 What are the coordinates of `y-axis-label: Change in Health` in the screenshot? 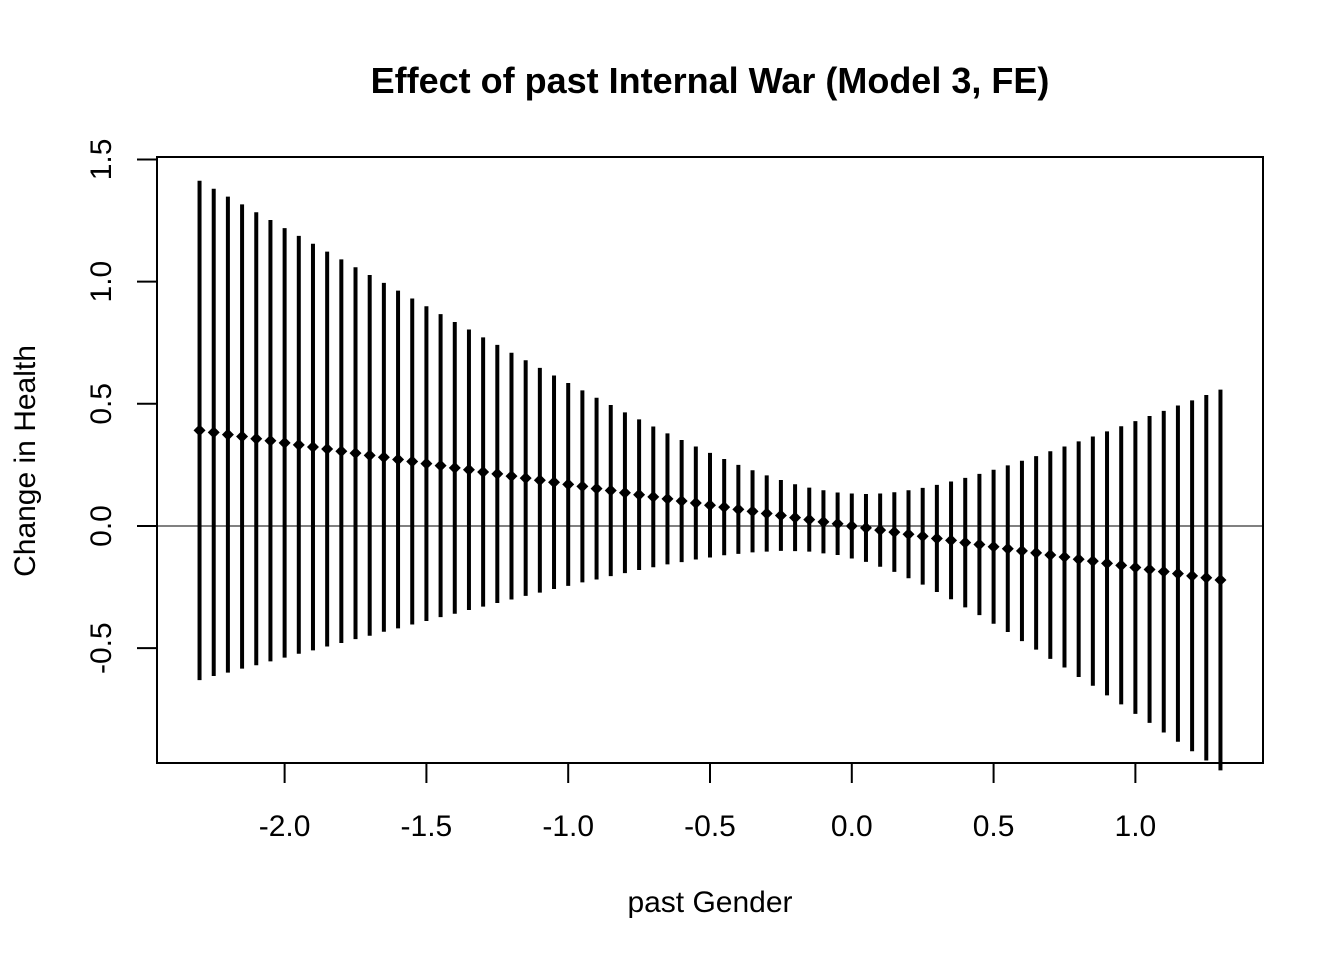 It's located at (25, 461).